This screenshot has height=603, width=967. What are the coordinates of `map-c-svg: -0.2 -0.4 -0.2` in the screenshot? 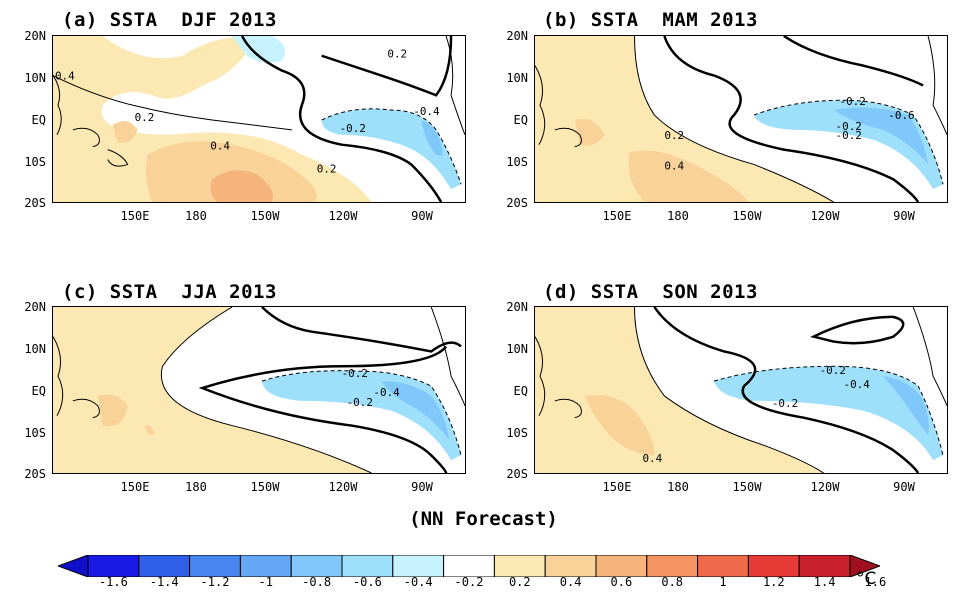 It's located at (259, 390).